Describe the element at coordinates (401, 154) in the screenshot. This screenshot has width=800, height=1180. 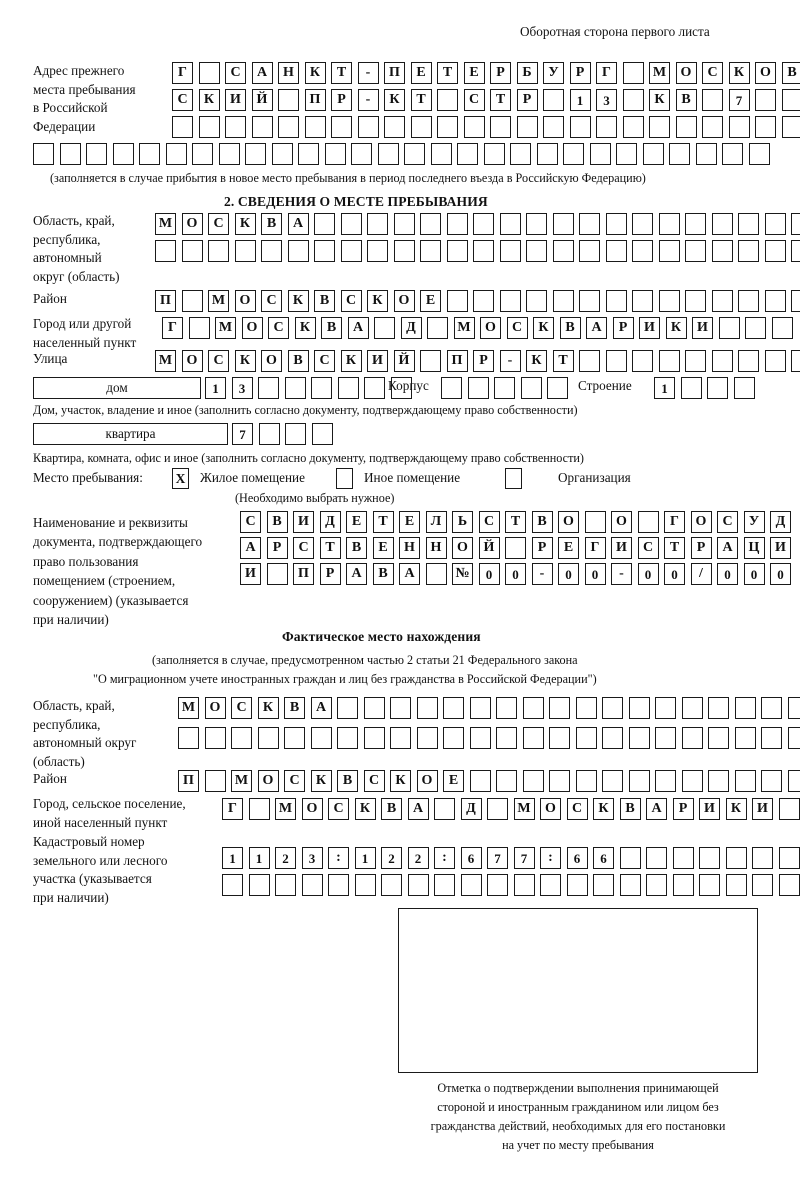
I see `prev-address-row-wide` at that location.